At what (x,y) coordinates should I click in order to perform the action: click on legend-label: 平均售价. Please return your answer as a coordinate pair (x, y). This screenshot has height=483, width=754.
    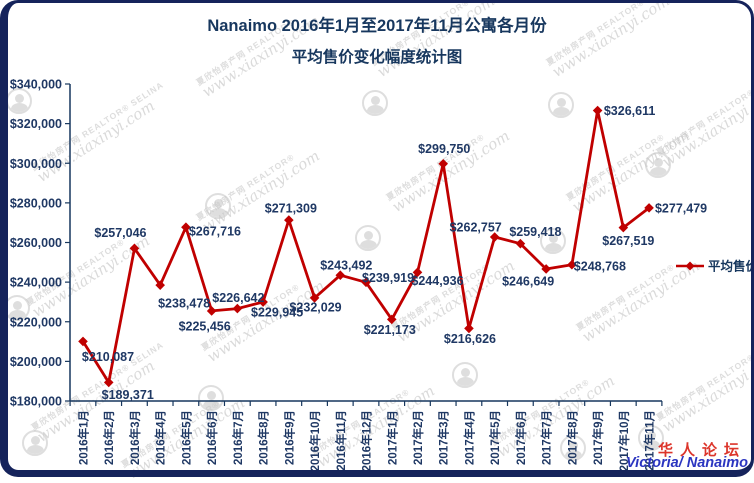
    Looking at the image, I should click on (731, 266).